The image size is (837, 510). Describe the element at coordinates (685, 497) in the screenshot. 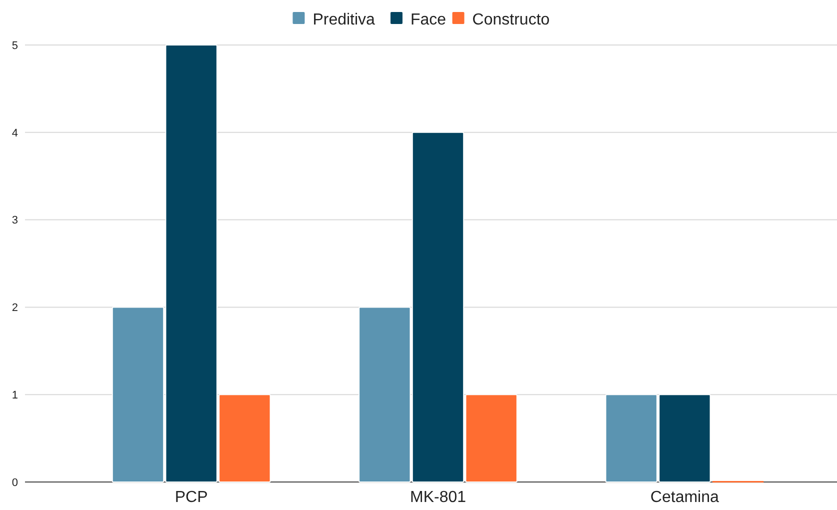

I see `x-tick-label: Cetamina` at that location.